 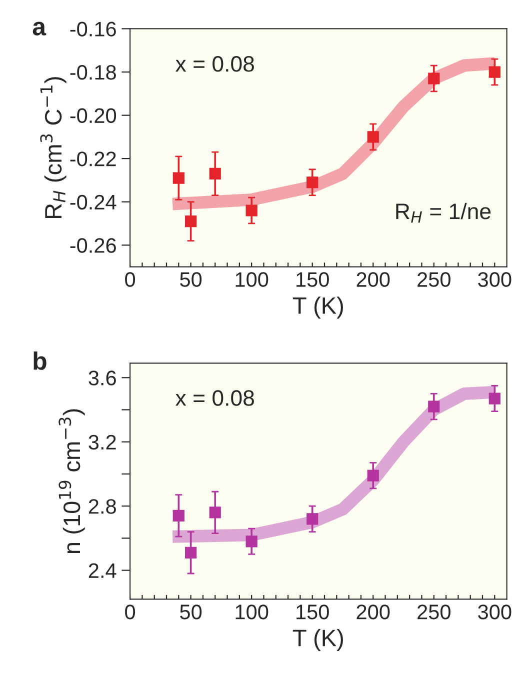 What do you see at coordinates (53, 147) in the screenshot?
I see `y-axis-title: R$_{H}$ (cm$^{3}$ C$^{−1}$)` at bounding box center [53, 147].